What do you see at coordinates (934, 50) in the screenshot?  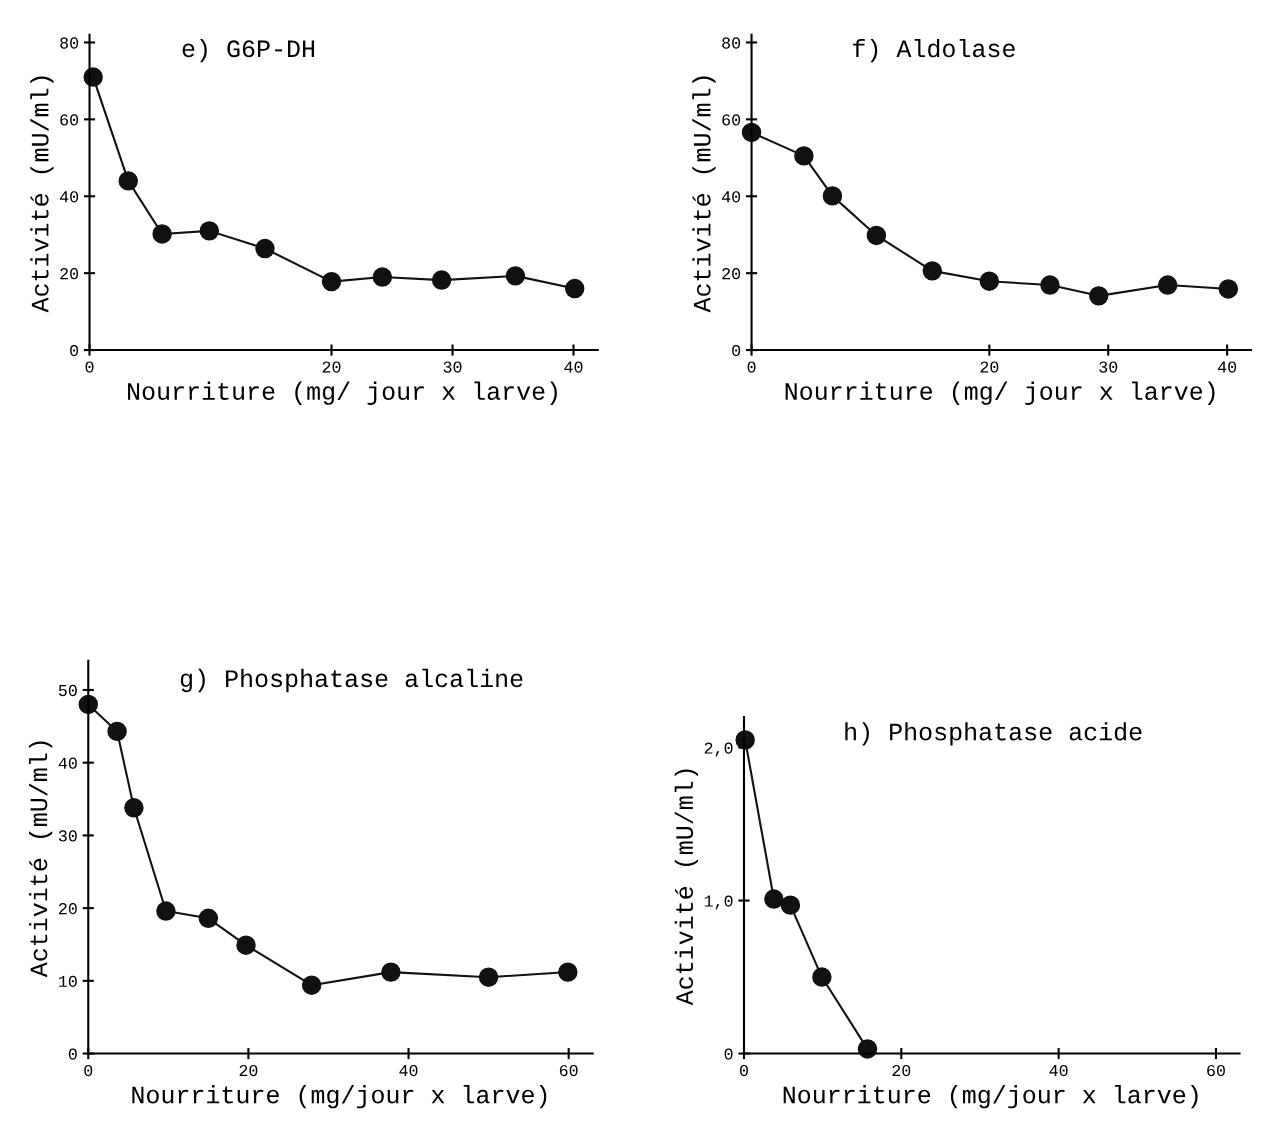 I see `chart-title: f) Aldolase` at bounding box center [934, 50].